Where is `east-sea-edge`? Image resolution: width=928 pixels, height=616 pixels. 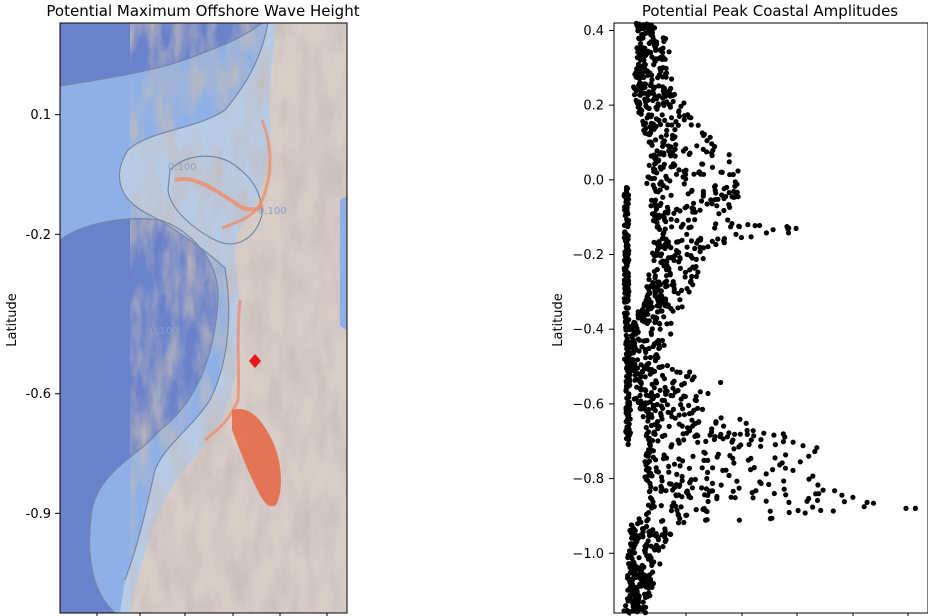 east-sea-edge is located at coordinates (343, 263).